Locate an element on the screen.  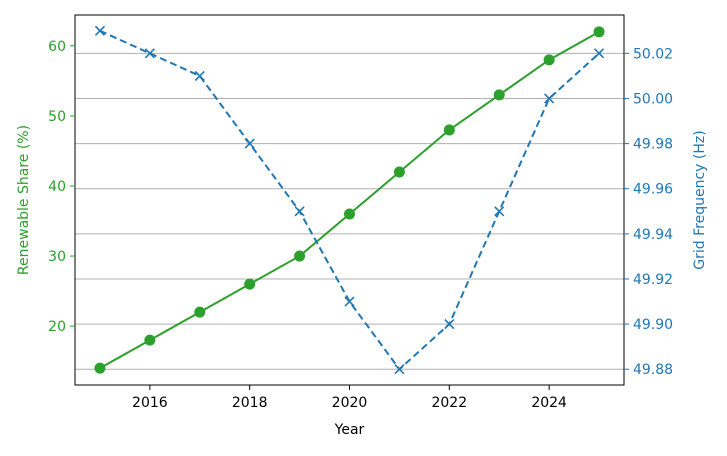
right-y-tick-label-4: 49.96 is located at coordinates (653, 190).